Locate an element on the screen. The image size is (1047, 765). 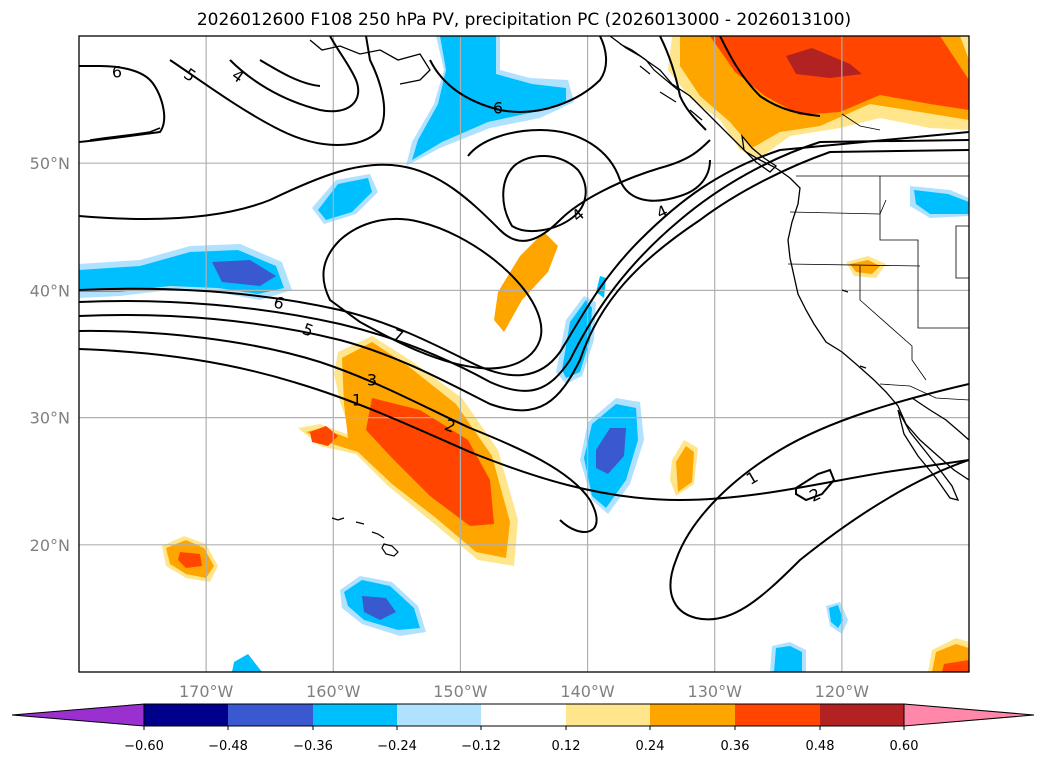
lon-tick-label: 150°W is located at coordinates (460, 691).